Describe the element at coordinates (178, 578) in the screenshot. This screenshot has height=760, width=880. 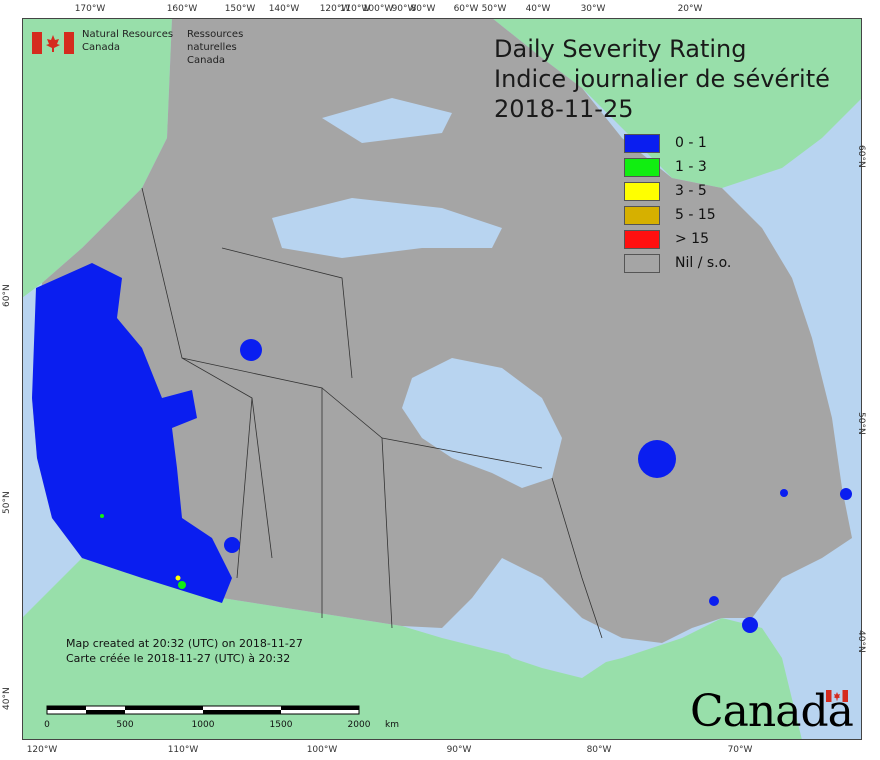
I see `severity-zone-mid` at that location.